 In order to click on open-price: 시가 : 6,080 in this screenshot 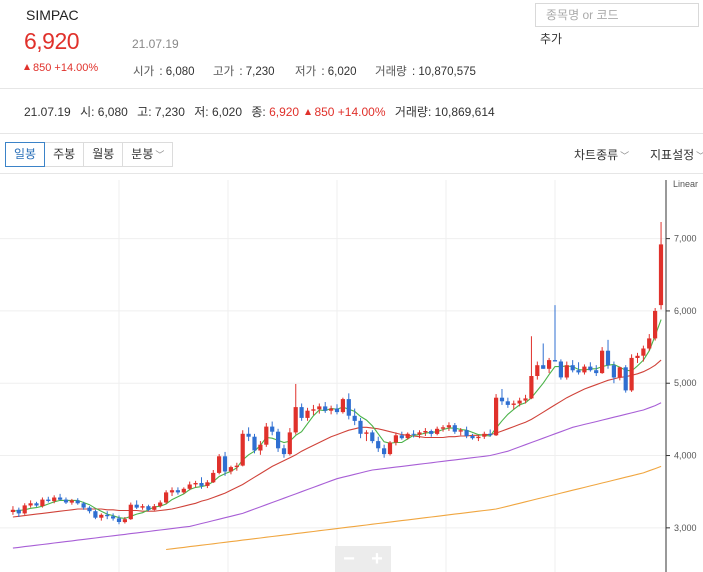, I will do `click(164, 72)`.